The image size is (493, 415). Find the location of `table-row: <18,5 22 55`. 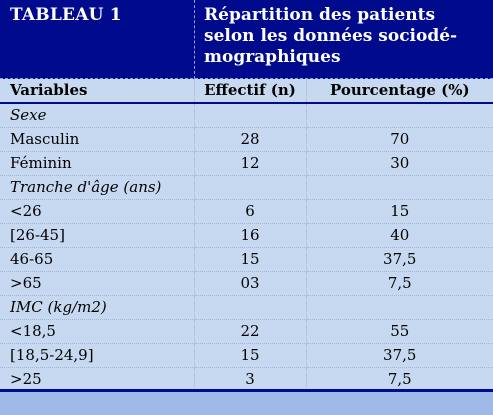

table-row: <18,5 22 55 is located at coordinates (246, 331).